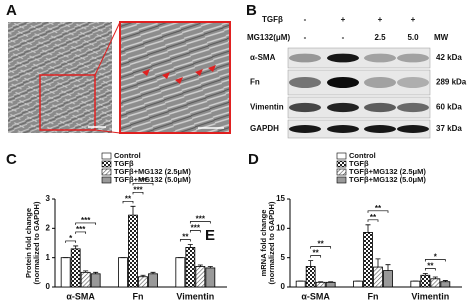  What do you see at coordinates (283, 257) in the screenshot?
I see `y-tick-label: 5` at bounding box center [283, 257].